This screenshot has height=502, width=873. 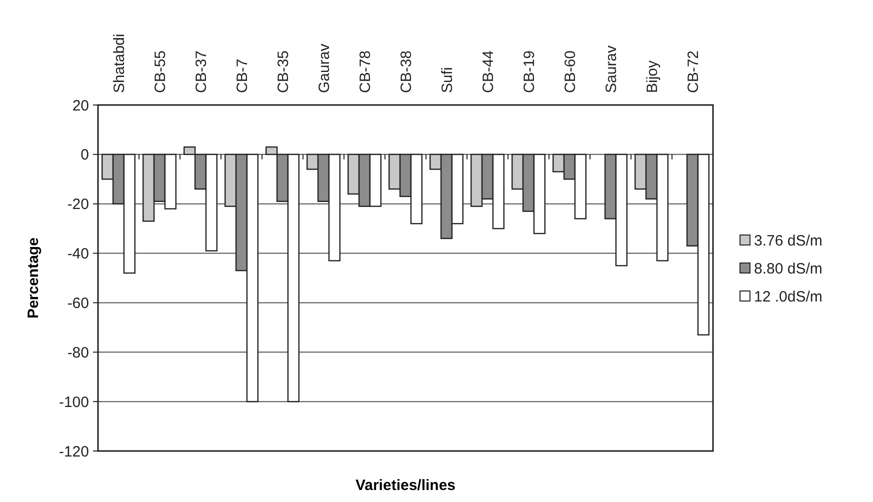 What do you see at coordinates (447, 80) in the screenshot?
I see `x-tick-label: Sufi` at bounding box center [447, 80].